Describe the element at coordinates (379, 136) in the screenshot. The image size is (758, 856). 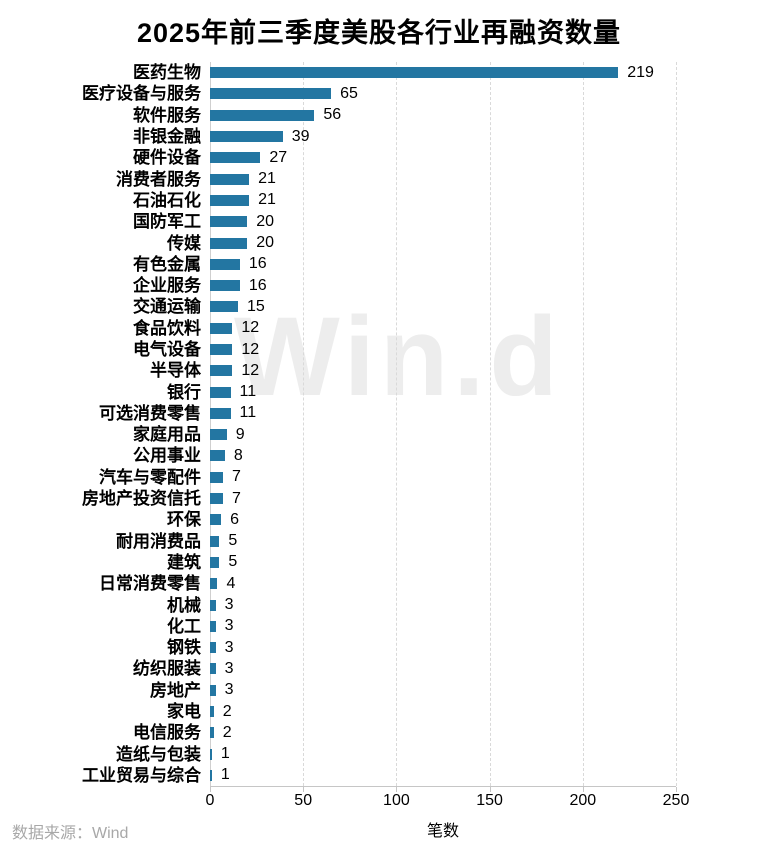
I see `bar-row: 非银金融 39` at that location.